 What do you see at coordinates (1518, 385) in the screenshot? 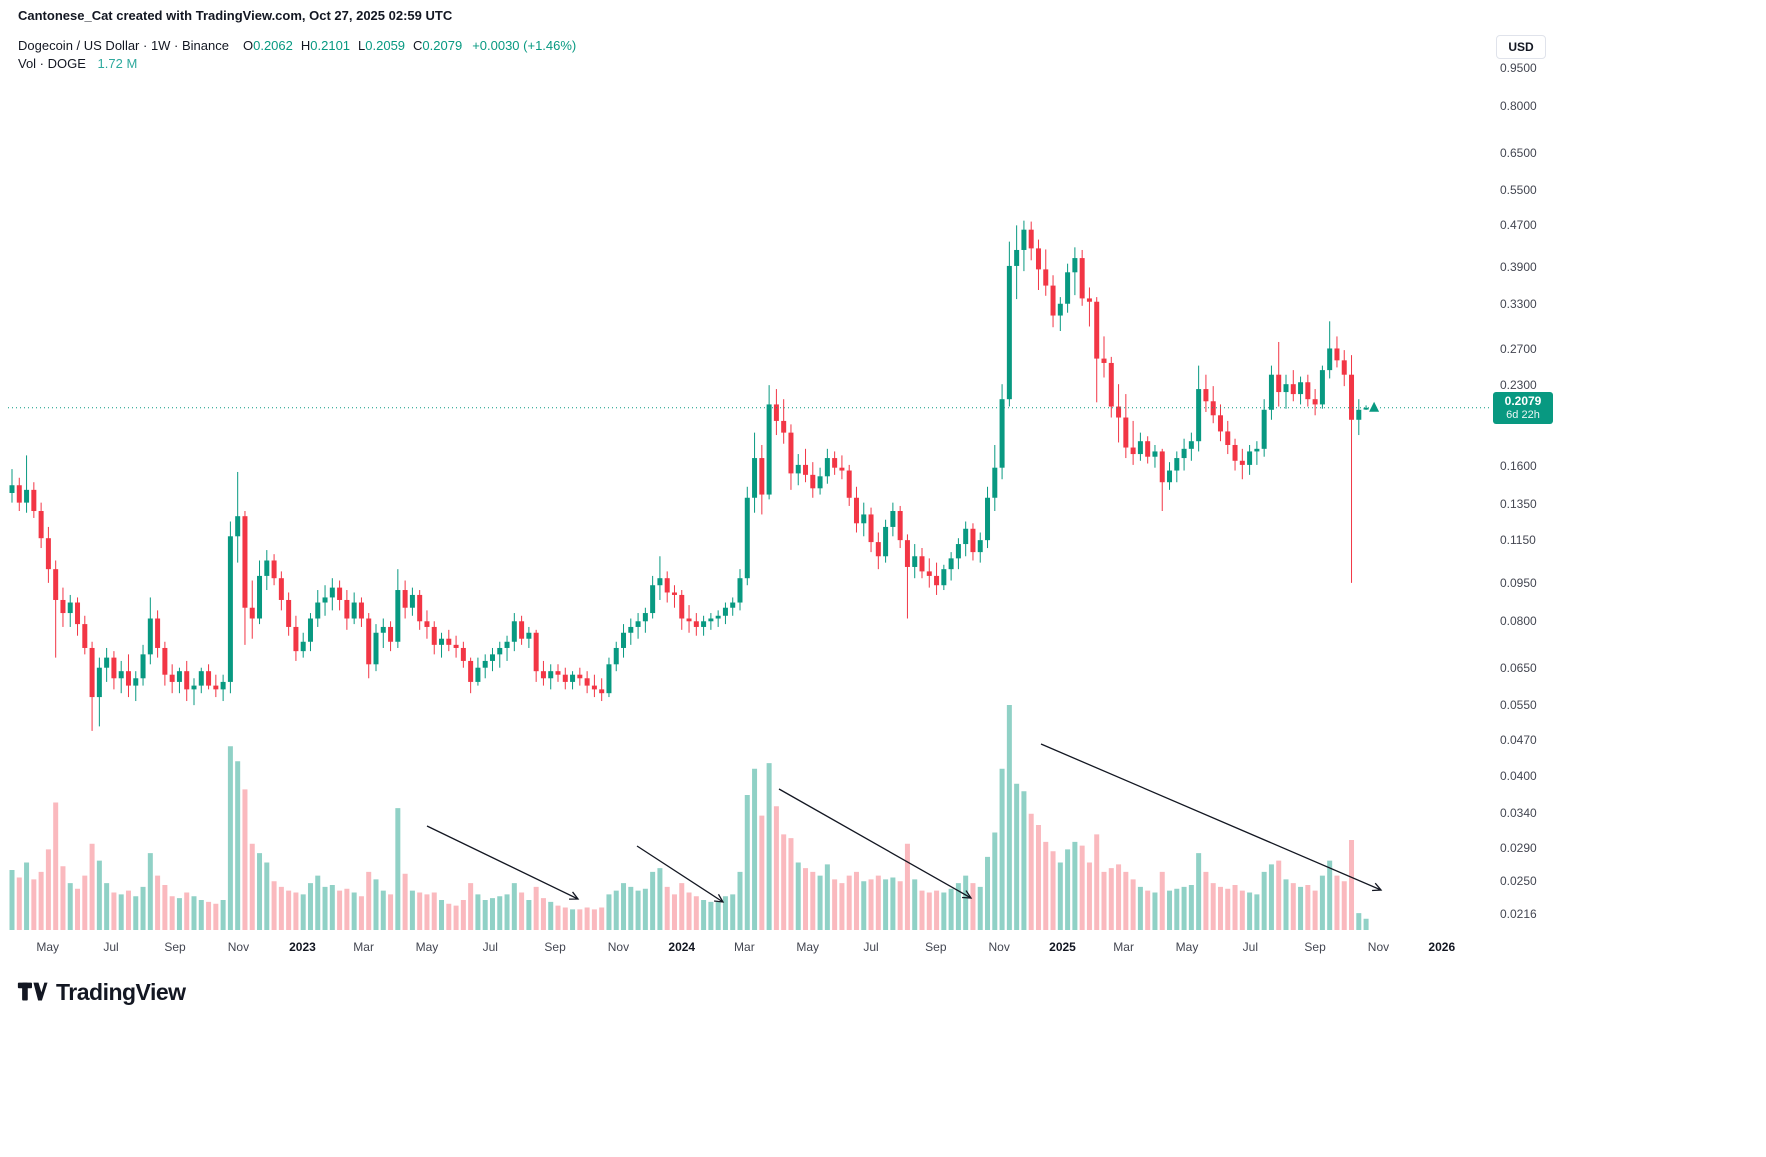
I see `price-axis-label: 0.2300` at bounding box center [1518, 385].